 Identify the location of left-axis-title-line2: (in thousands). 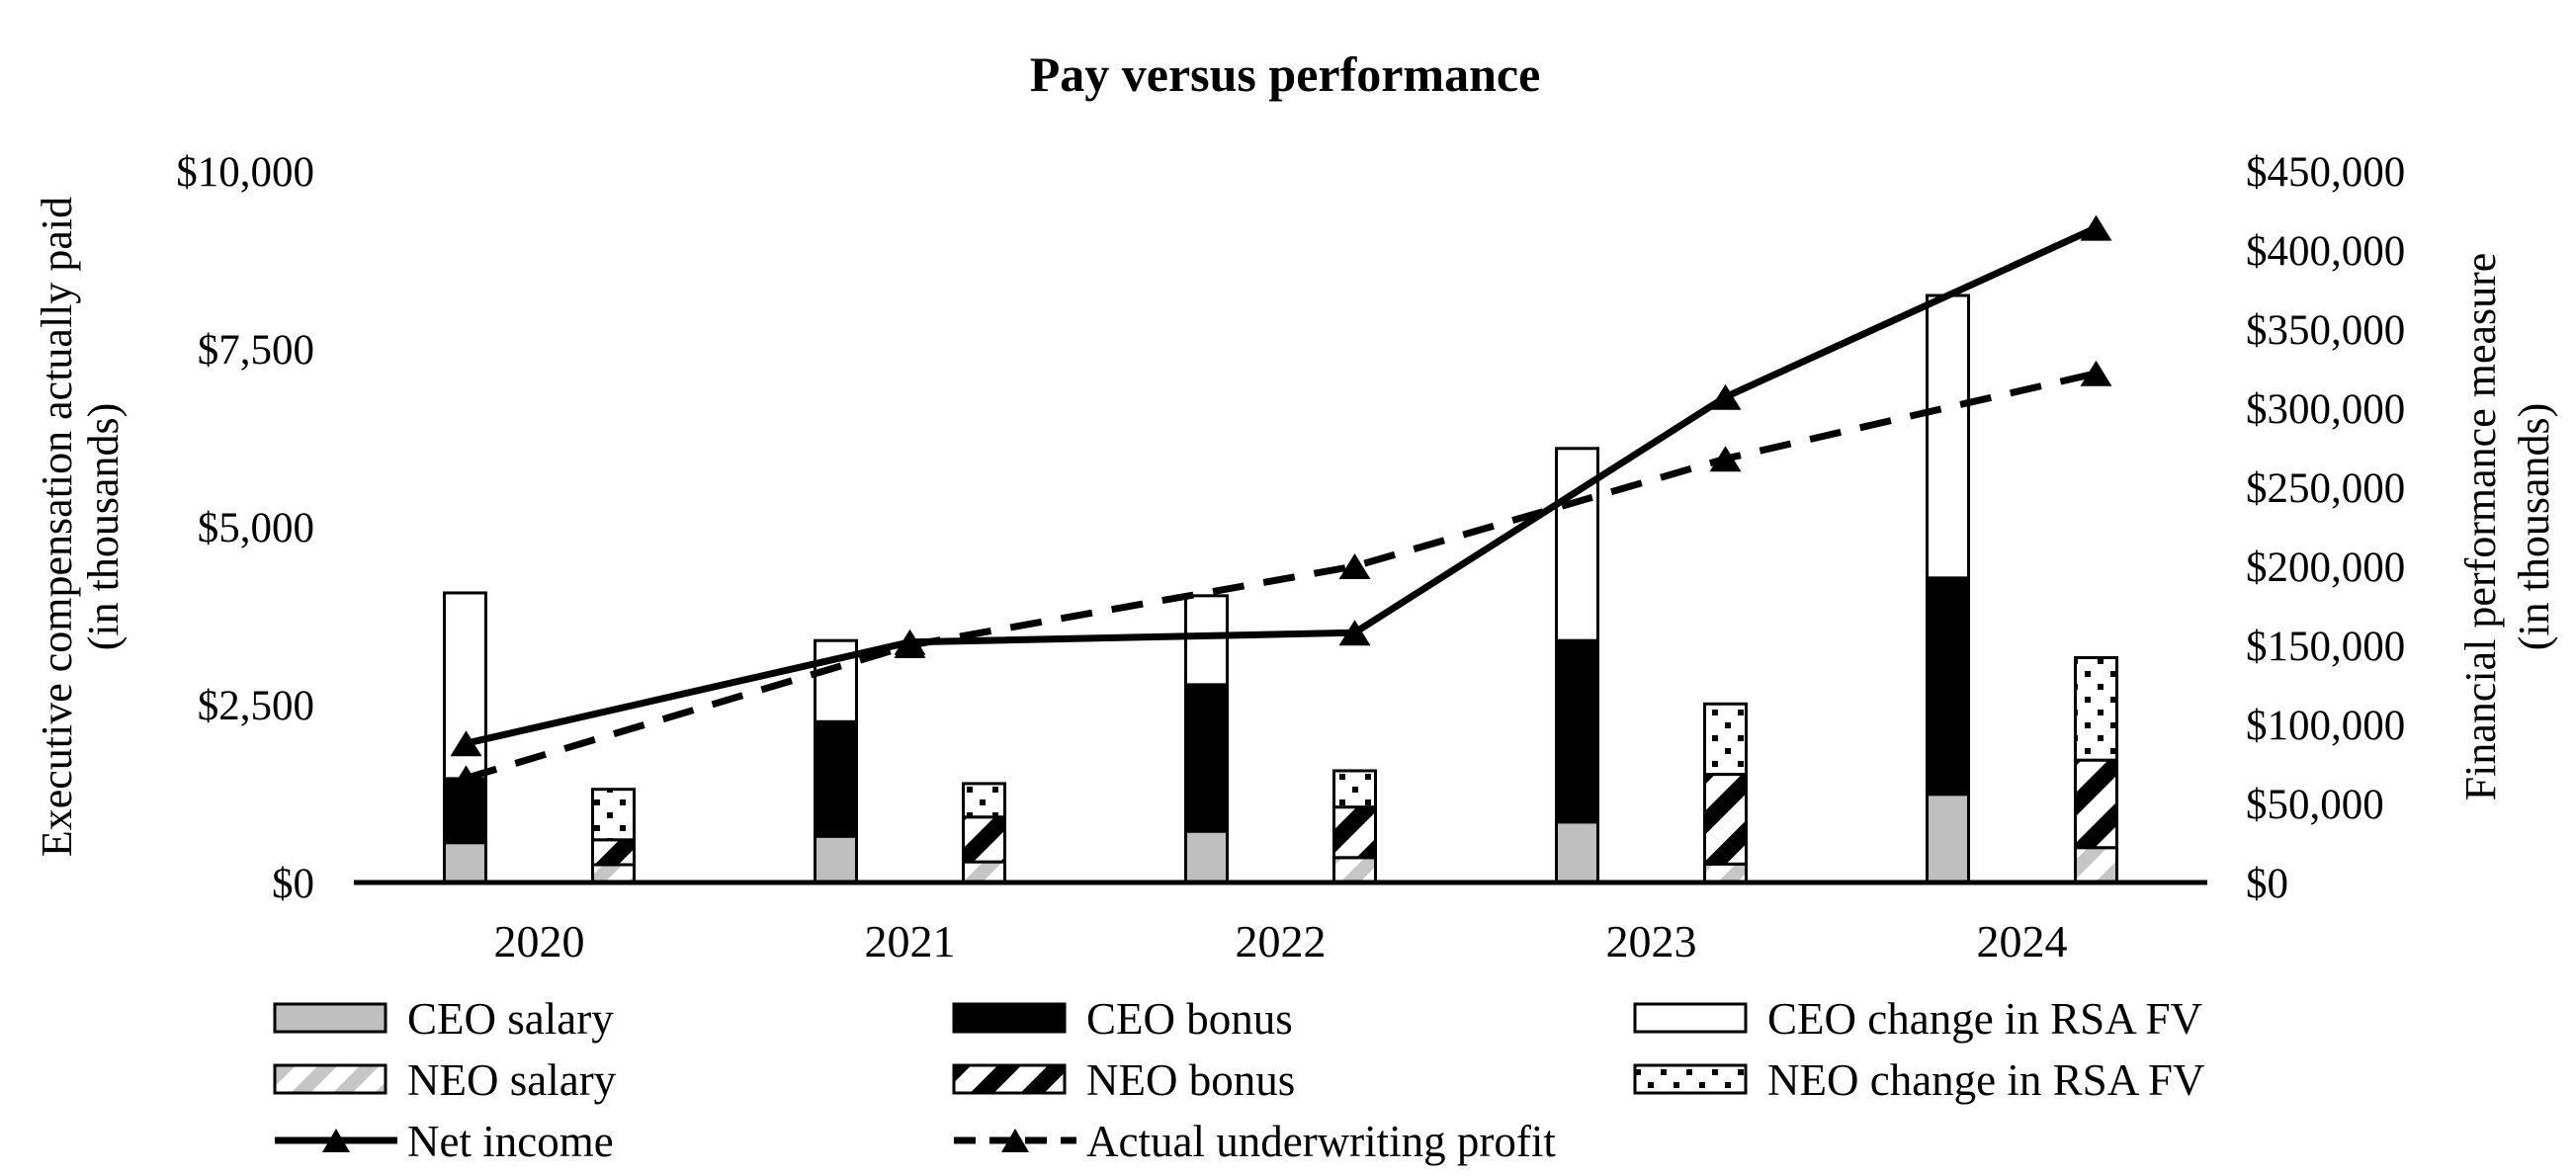
(103, 527).